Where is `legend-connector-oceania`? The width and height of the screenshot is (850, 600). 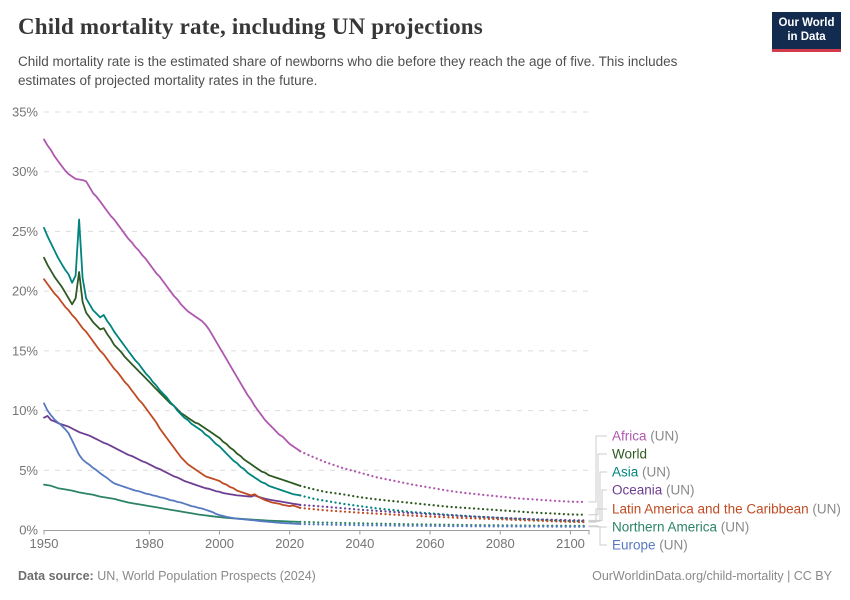 legend-connector-oceania is located at coordinates (597, 505).